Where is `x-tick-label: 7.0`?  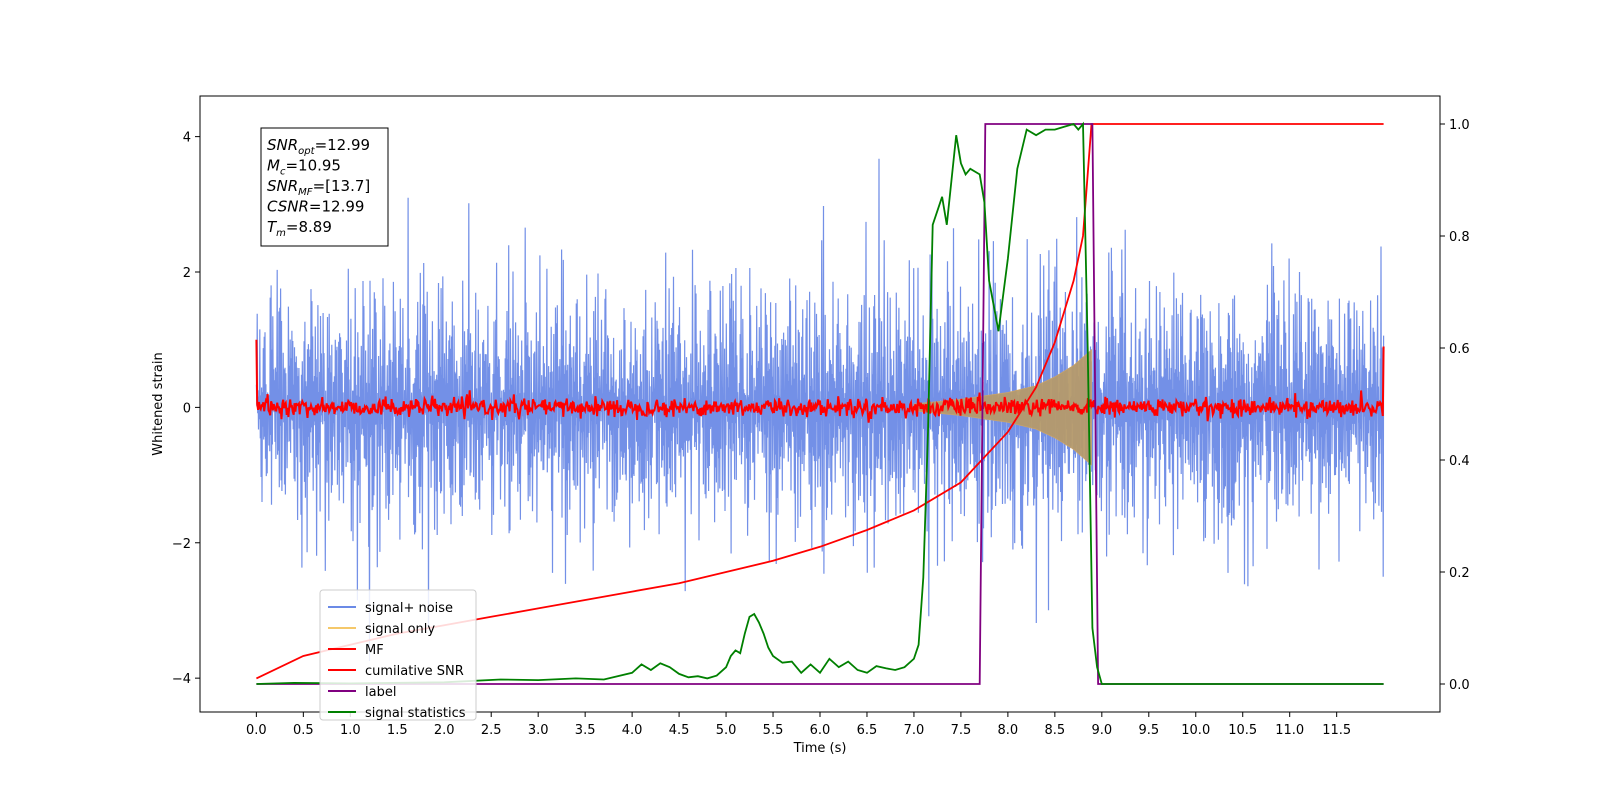
x-tick-label: 7.0 is located at coordinates (914, 730).